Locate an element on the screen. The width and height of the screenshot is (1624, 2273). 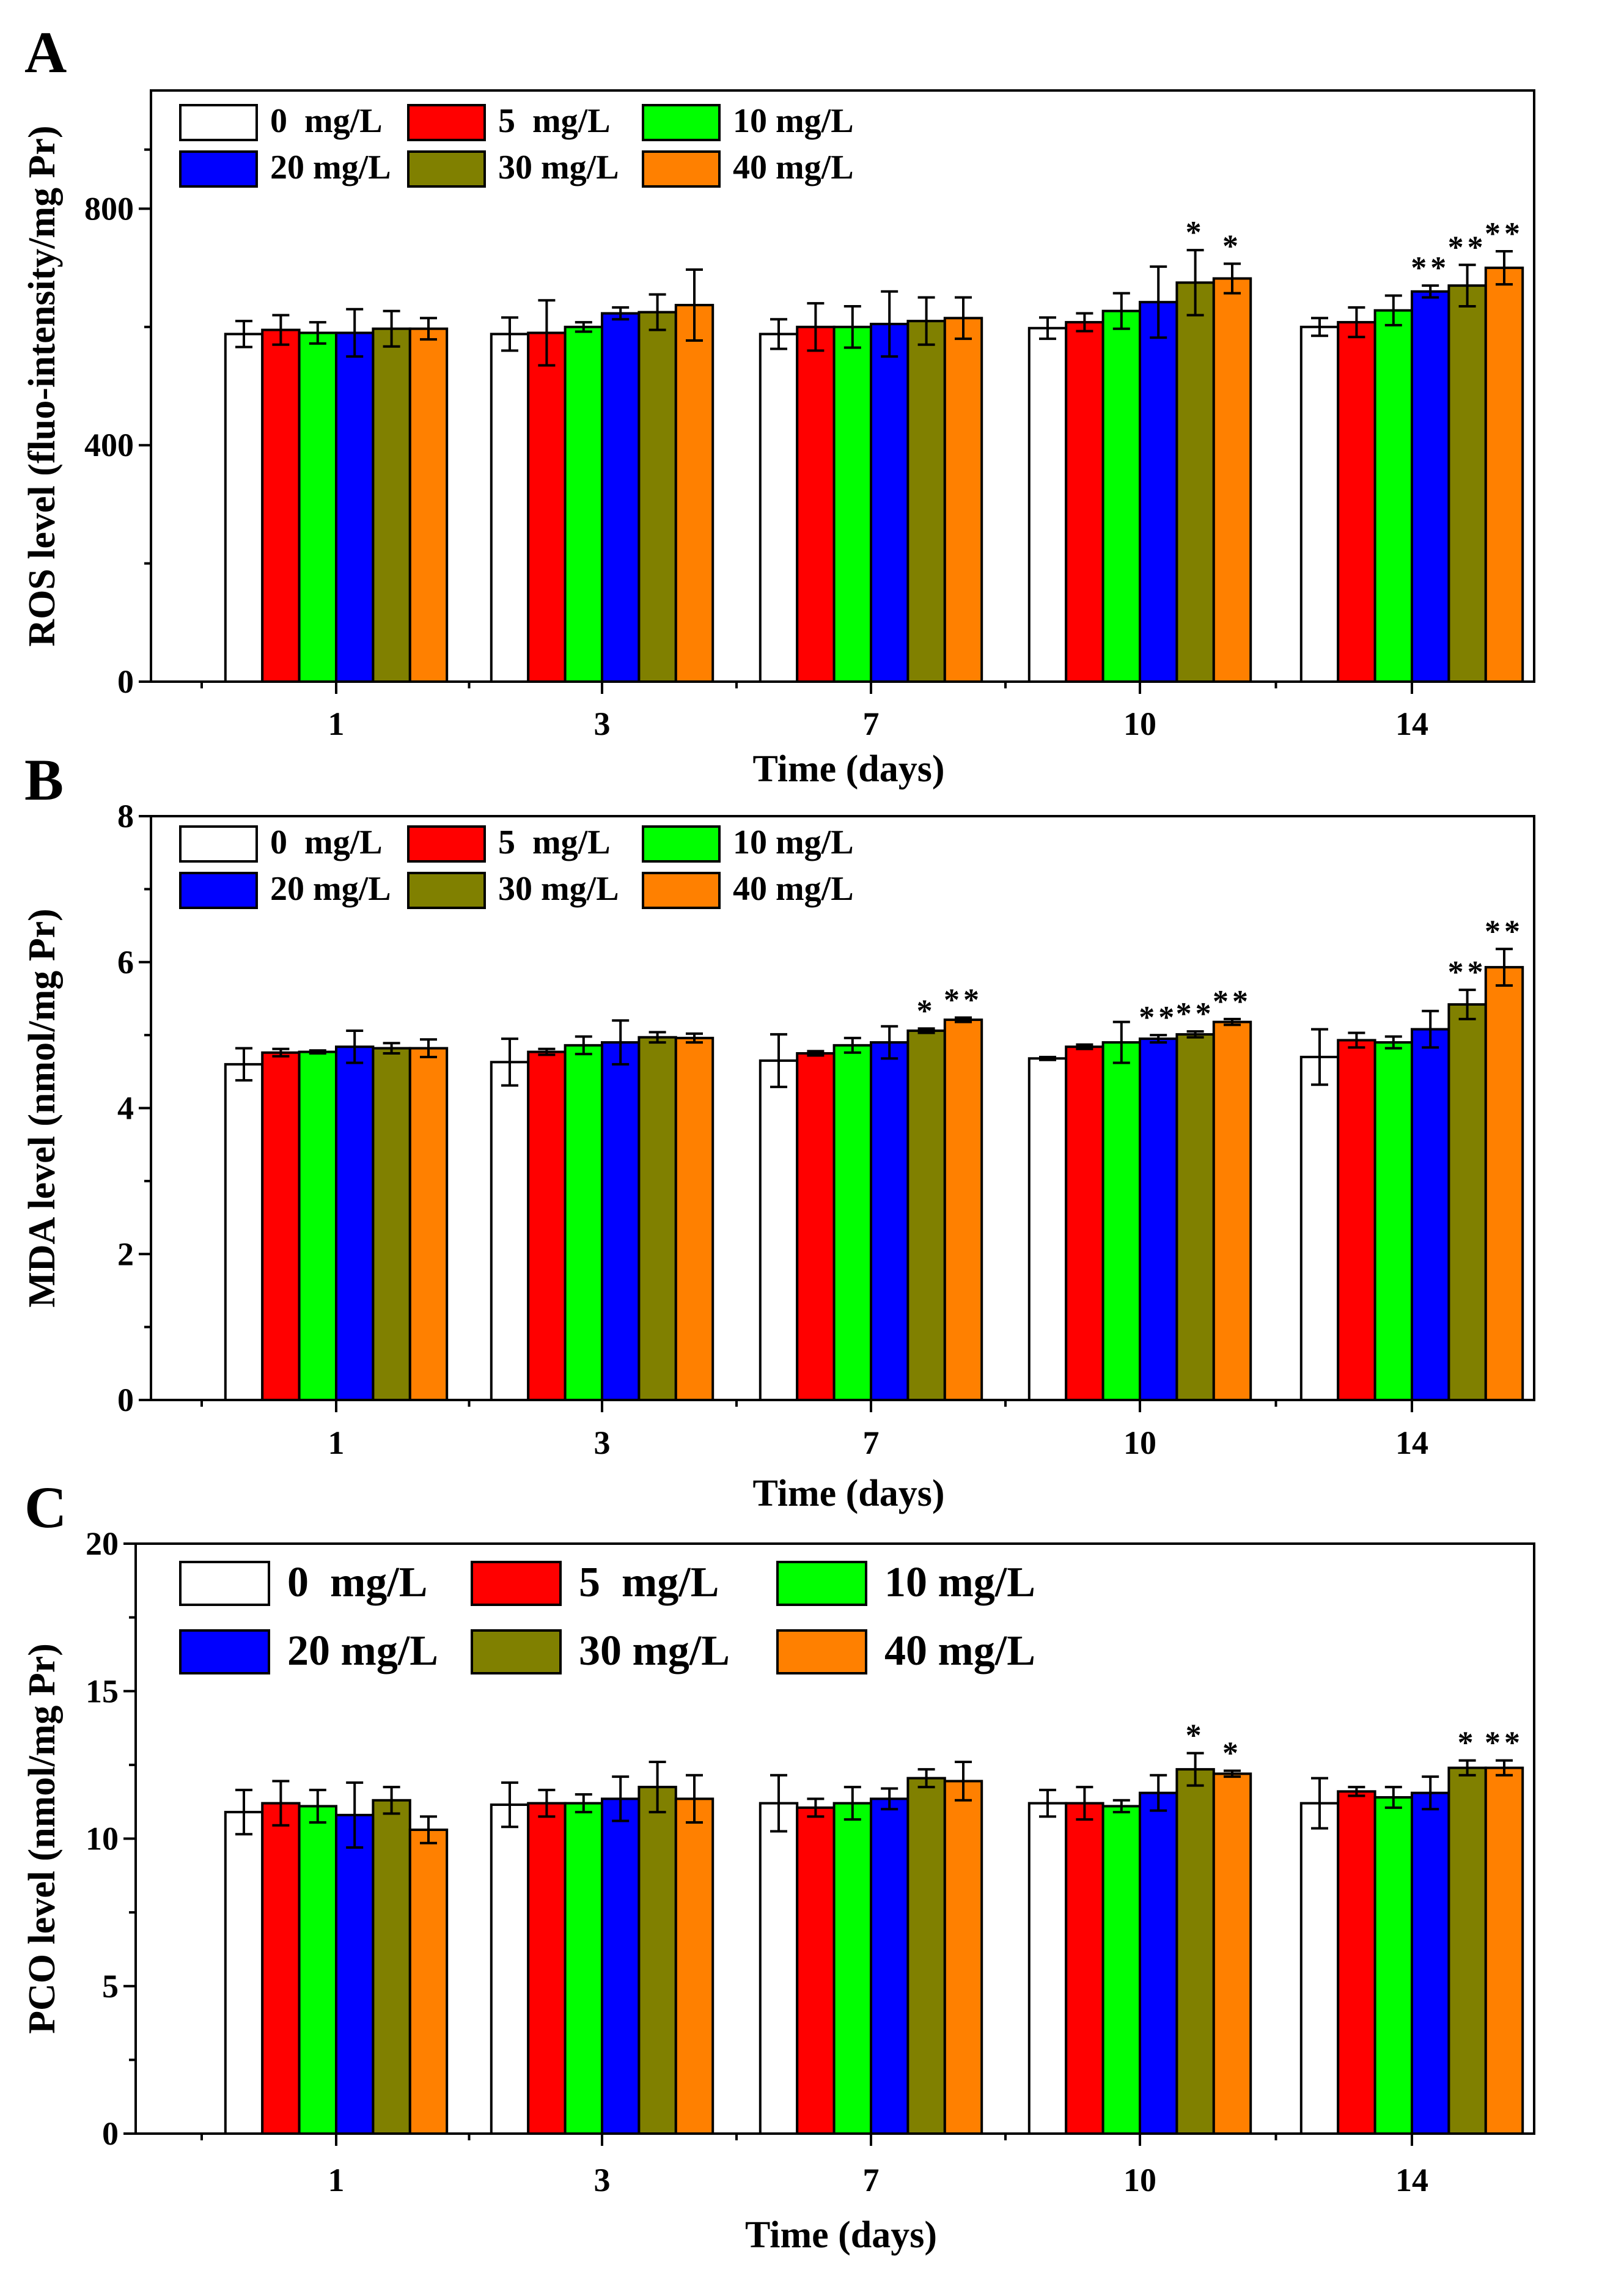
panel-letter: A is located at coordinates (45, 52).